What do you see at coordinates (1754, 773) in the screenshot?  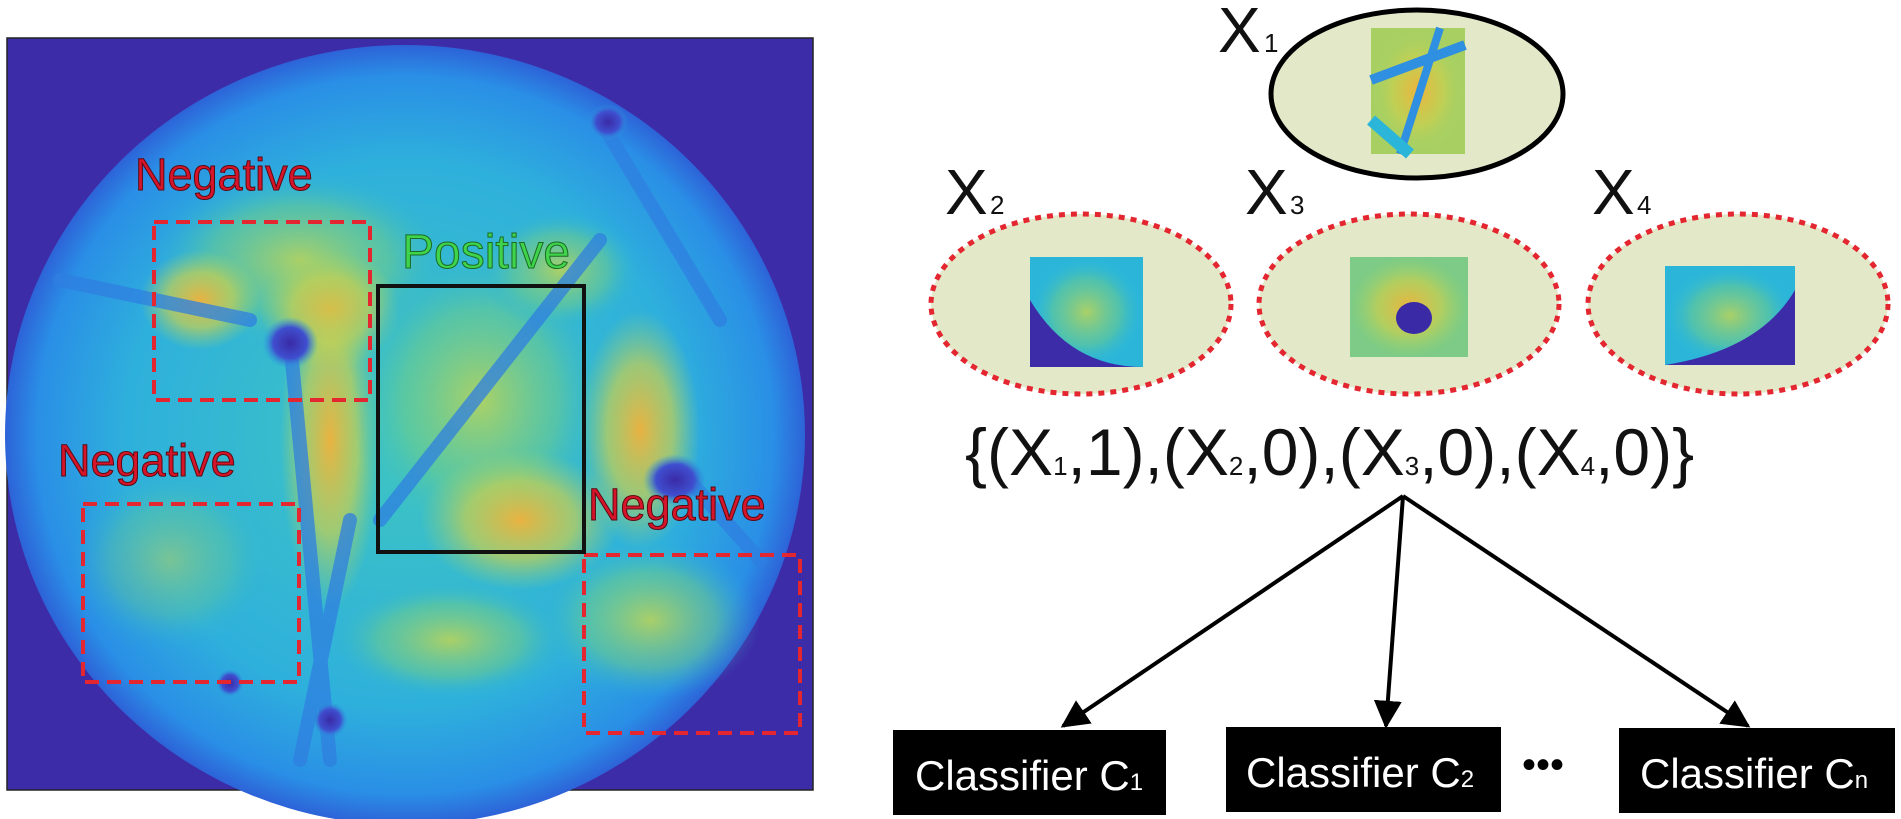 I see `classifier-cn-label: Classifier Cn` at bounding box center [1754, 773].